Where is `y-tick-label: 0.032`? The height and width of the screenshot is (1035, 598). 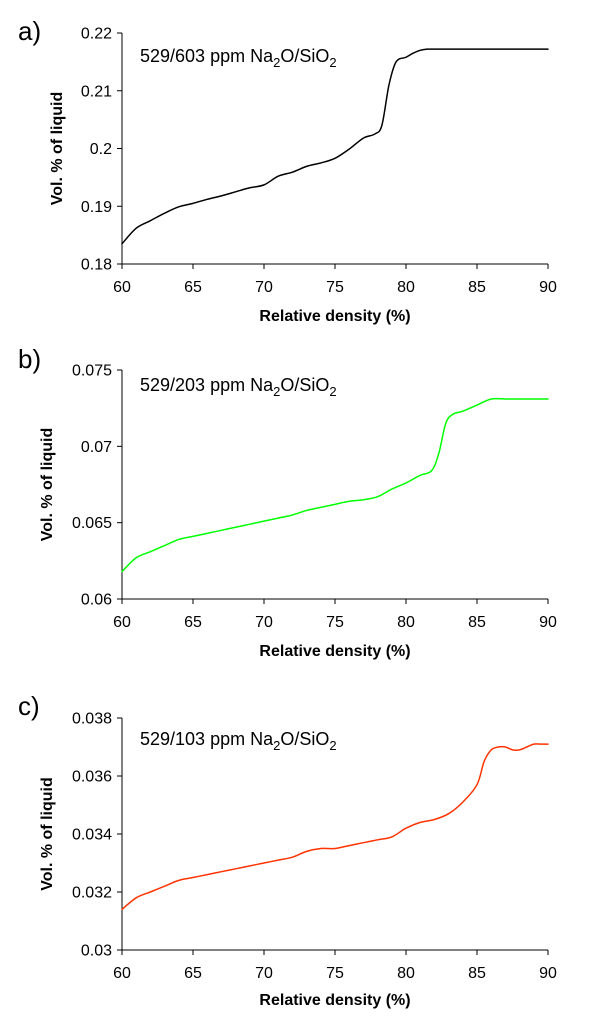 y-tick-label: 0.032 is located at coordinates (92, 893).